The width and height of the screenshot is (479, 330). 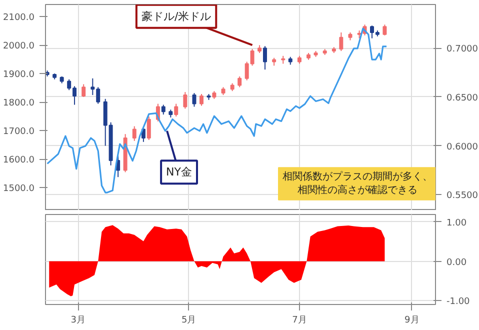 What do you see at coordinates (456, 263) in the screenshot?
I see `y2-tick-label: 0.00` at bounding box center [456, 263].